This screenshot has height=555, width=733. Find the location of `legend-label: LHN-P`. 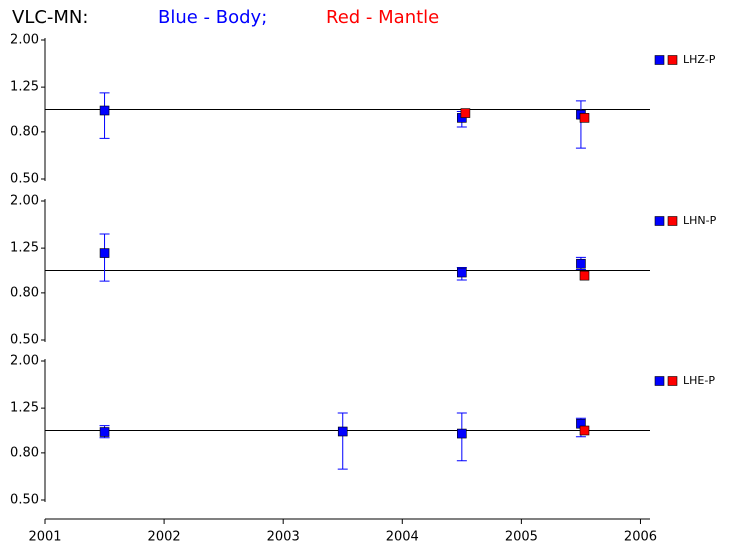

legend-label: LHN-P is located at coordinates (700, 220).